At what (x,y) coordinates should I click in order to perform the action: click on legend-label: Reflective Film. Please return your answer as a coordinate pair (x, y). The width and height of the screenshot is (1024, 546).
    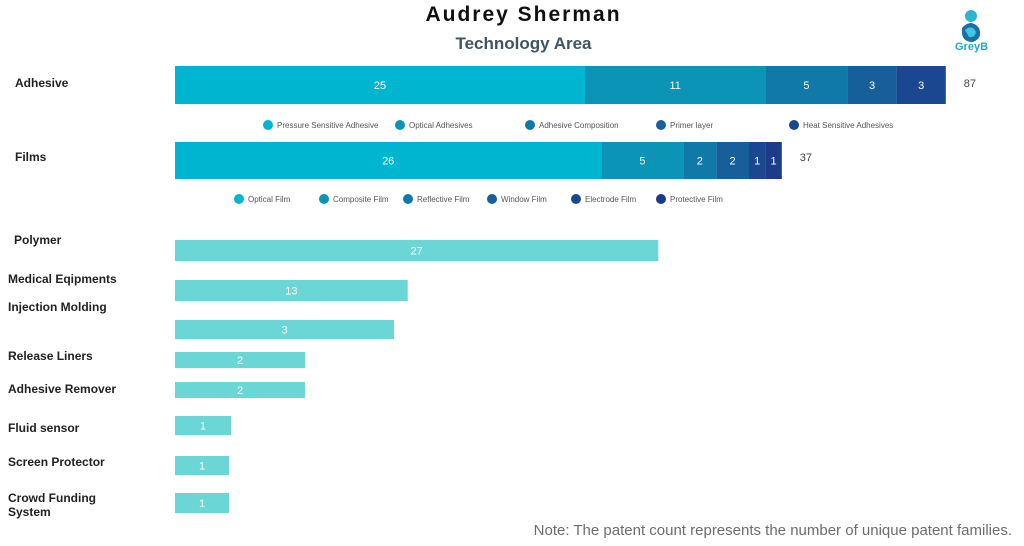
    Looking at the image, I should click on (443, 199).